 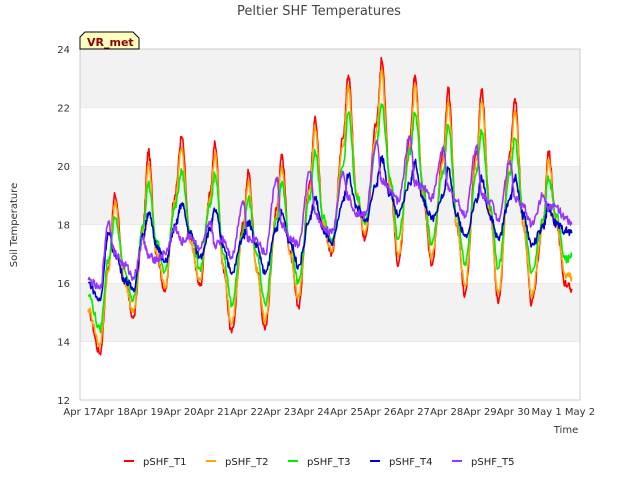 I want to click on badge-box, so click(x=109, y=40).